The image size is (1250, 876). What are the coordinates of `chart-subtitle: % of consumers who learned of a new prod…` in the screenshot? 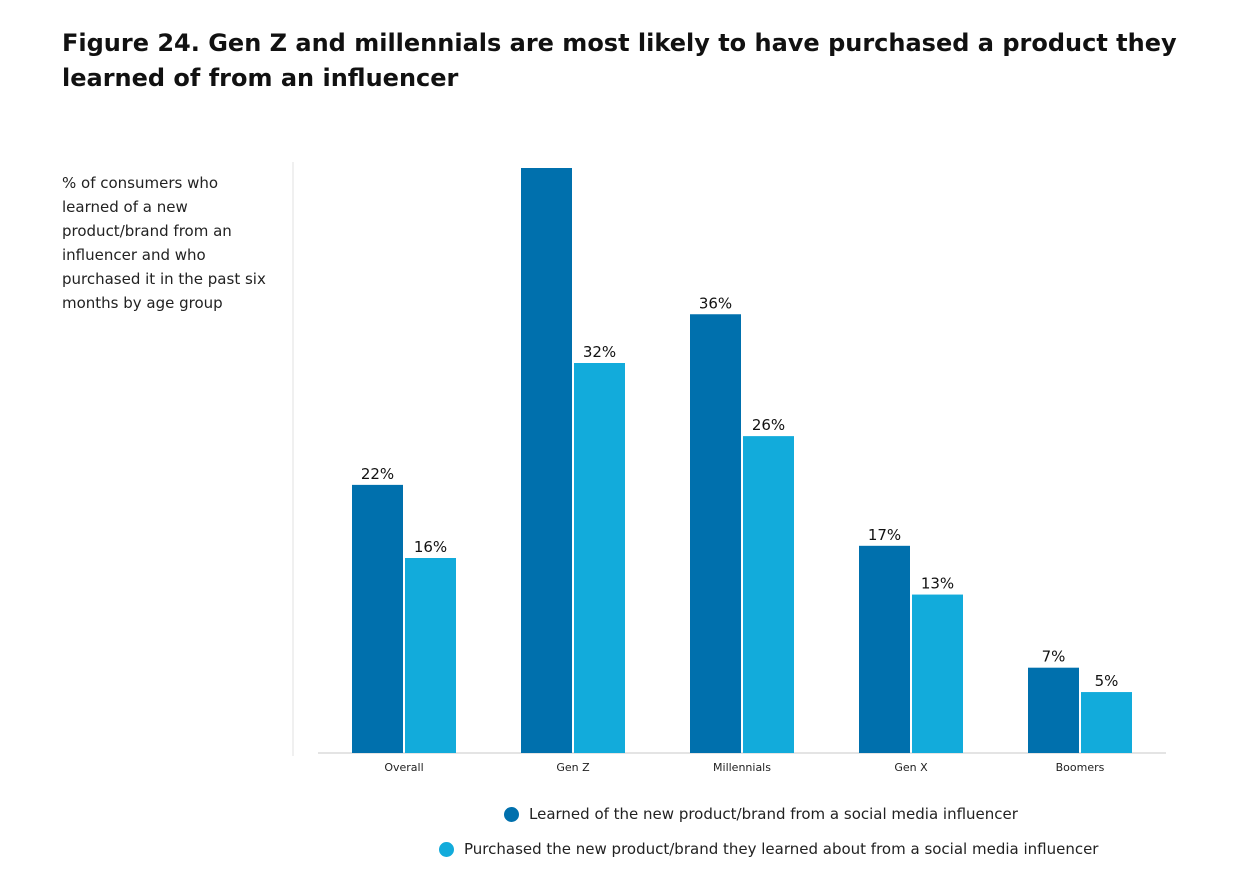 It's located at (164, 243).